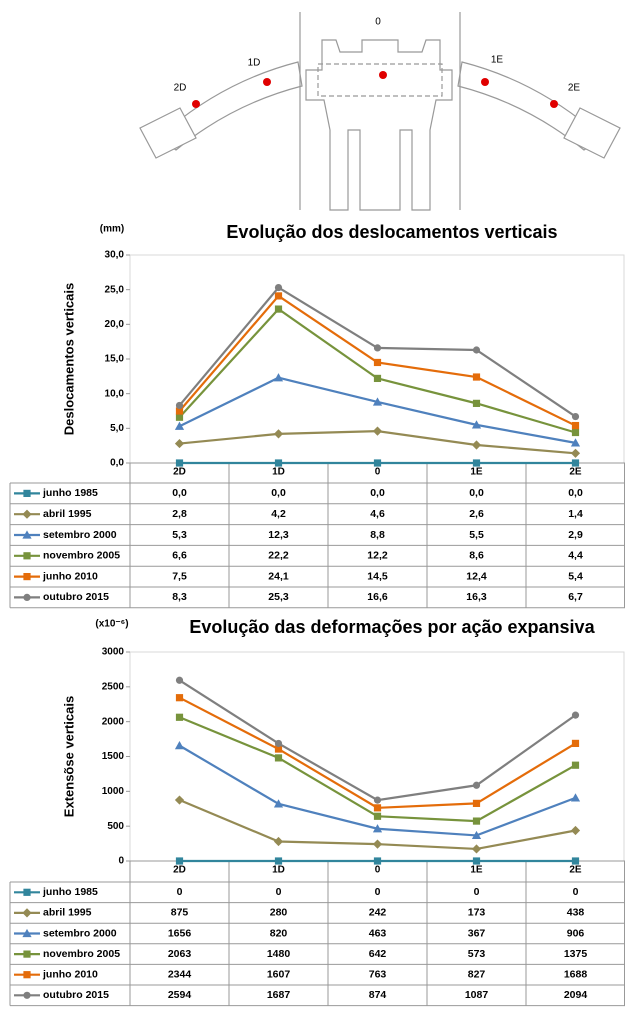 This screenshot has height=1012, width=625. What do you see at coordinates (179, 535) in the screenshot?
I see `table-value: 5,3` at bounding box center [179, 535].